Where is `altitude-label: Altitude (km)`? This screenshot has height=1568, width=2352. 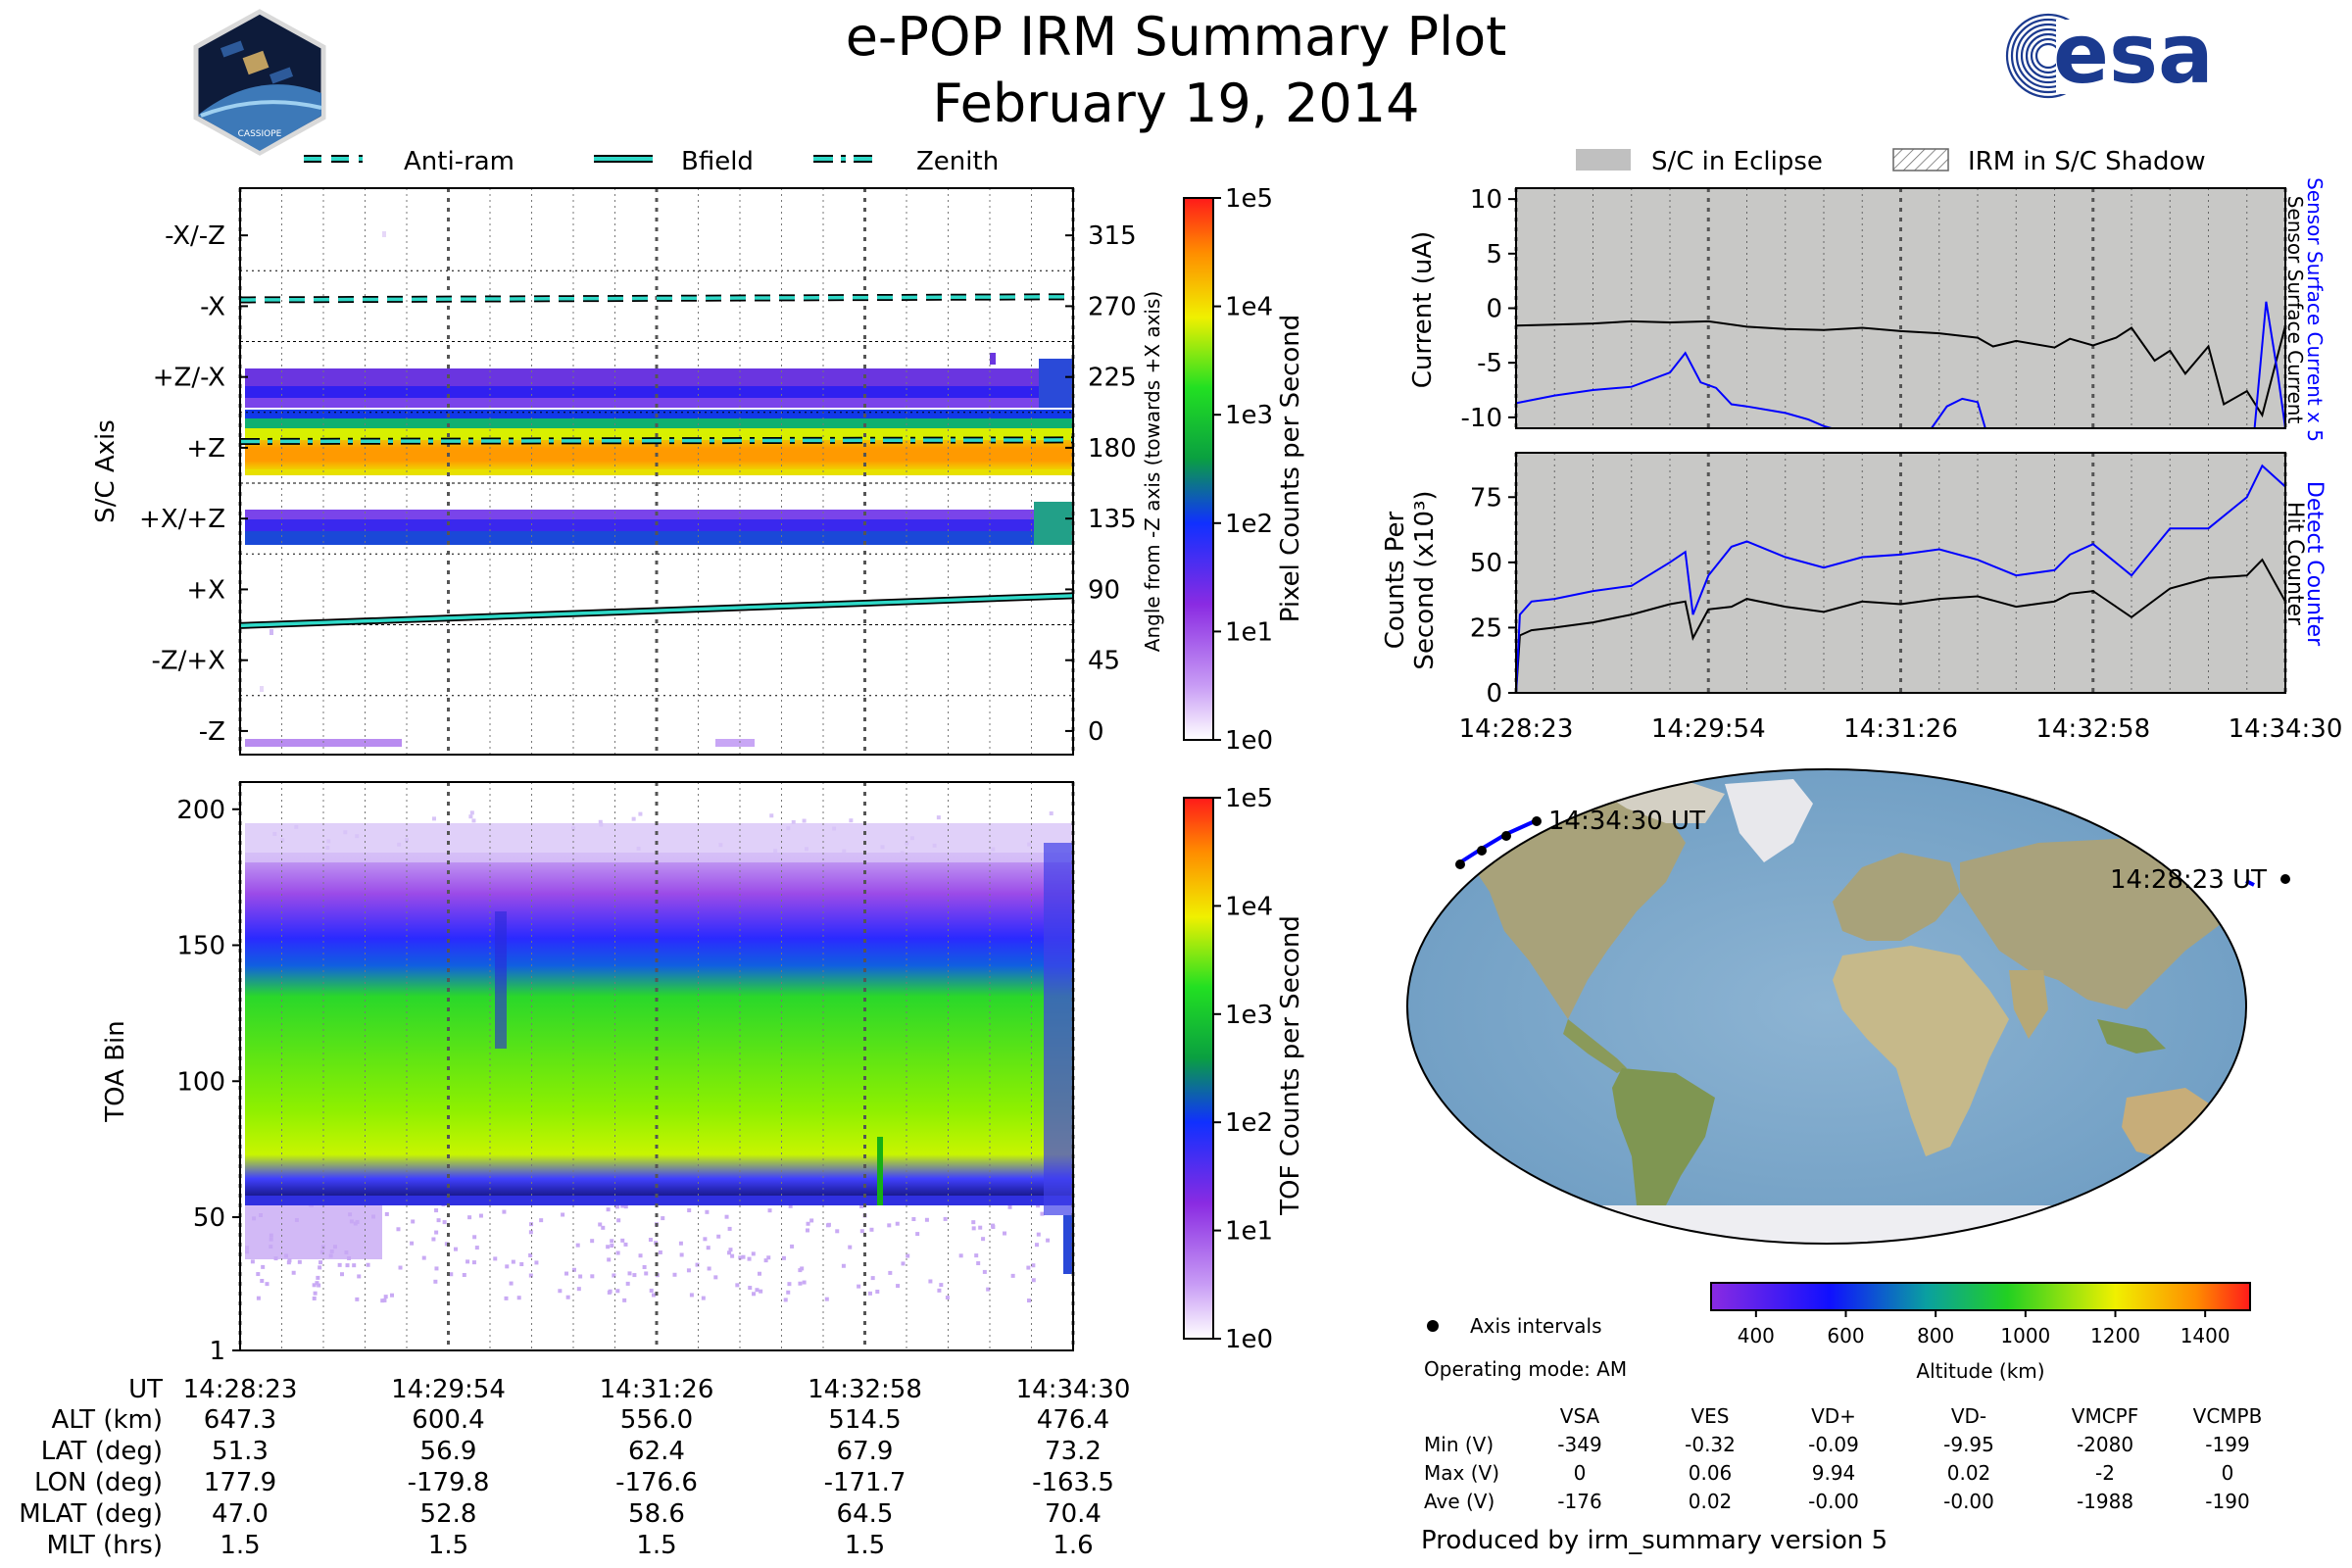 altitude-label: Altitude (km) is located at coordinates (1980, 1371).